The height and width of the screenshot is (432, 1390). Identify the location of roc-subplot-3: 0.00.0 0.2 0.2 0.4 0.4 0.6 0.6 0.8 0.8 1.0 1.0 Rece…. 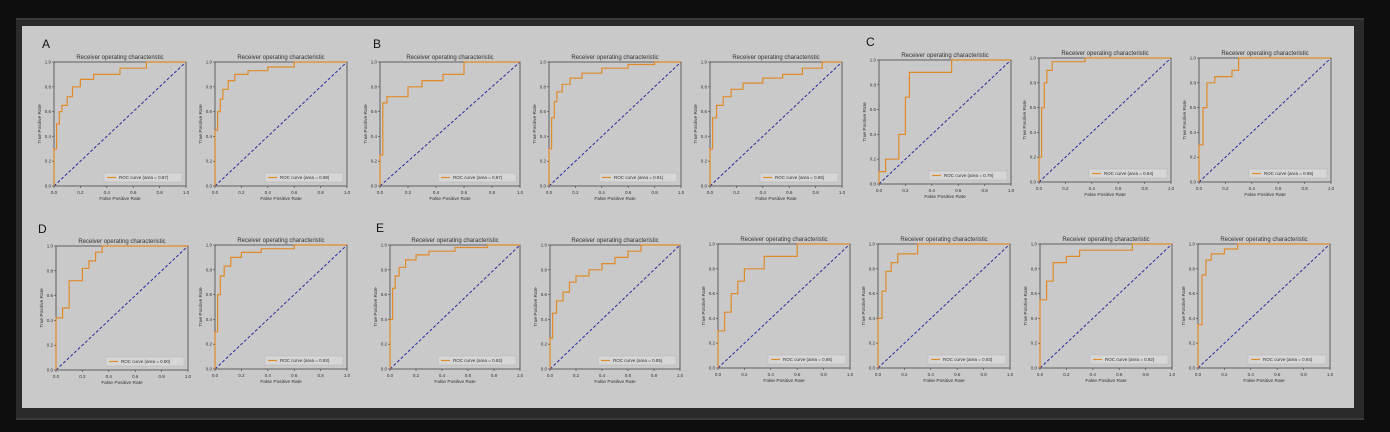
(443, 119).